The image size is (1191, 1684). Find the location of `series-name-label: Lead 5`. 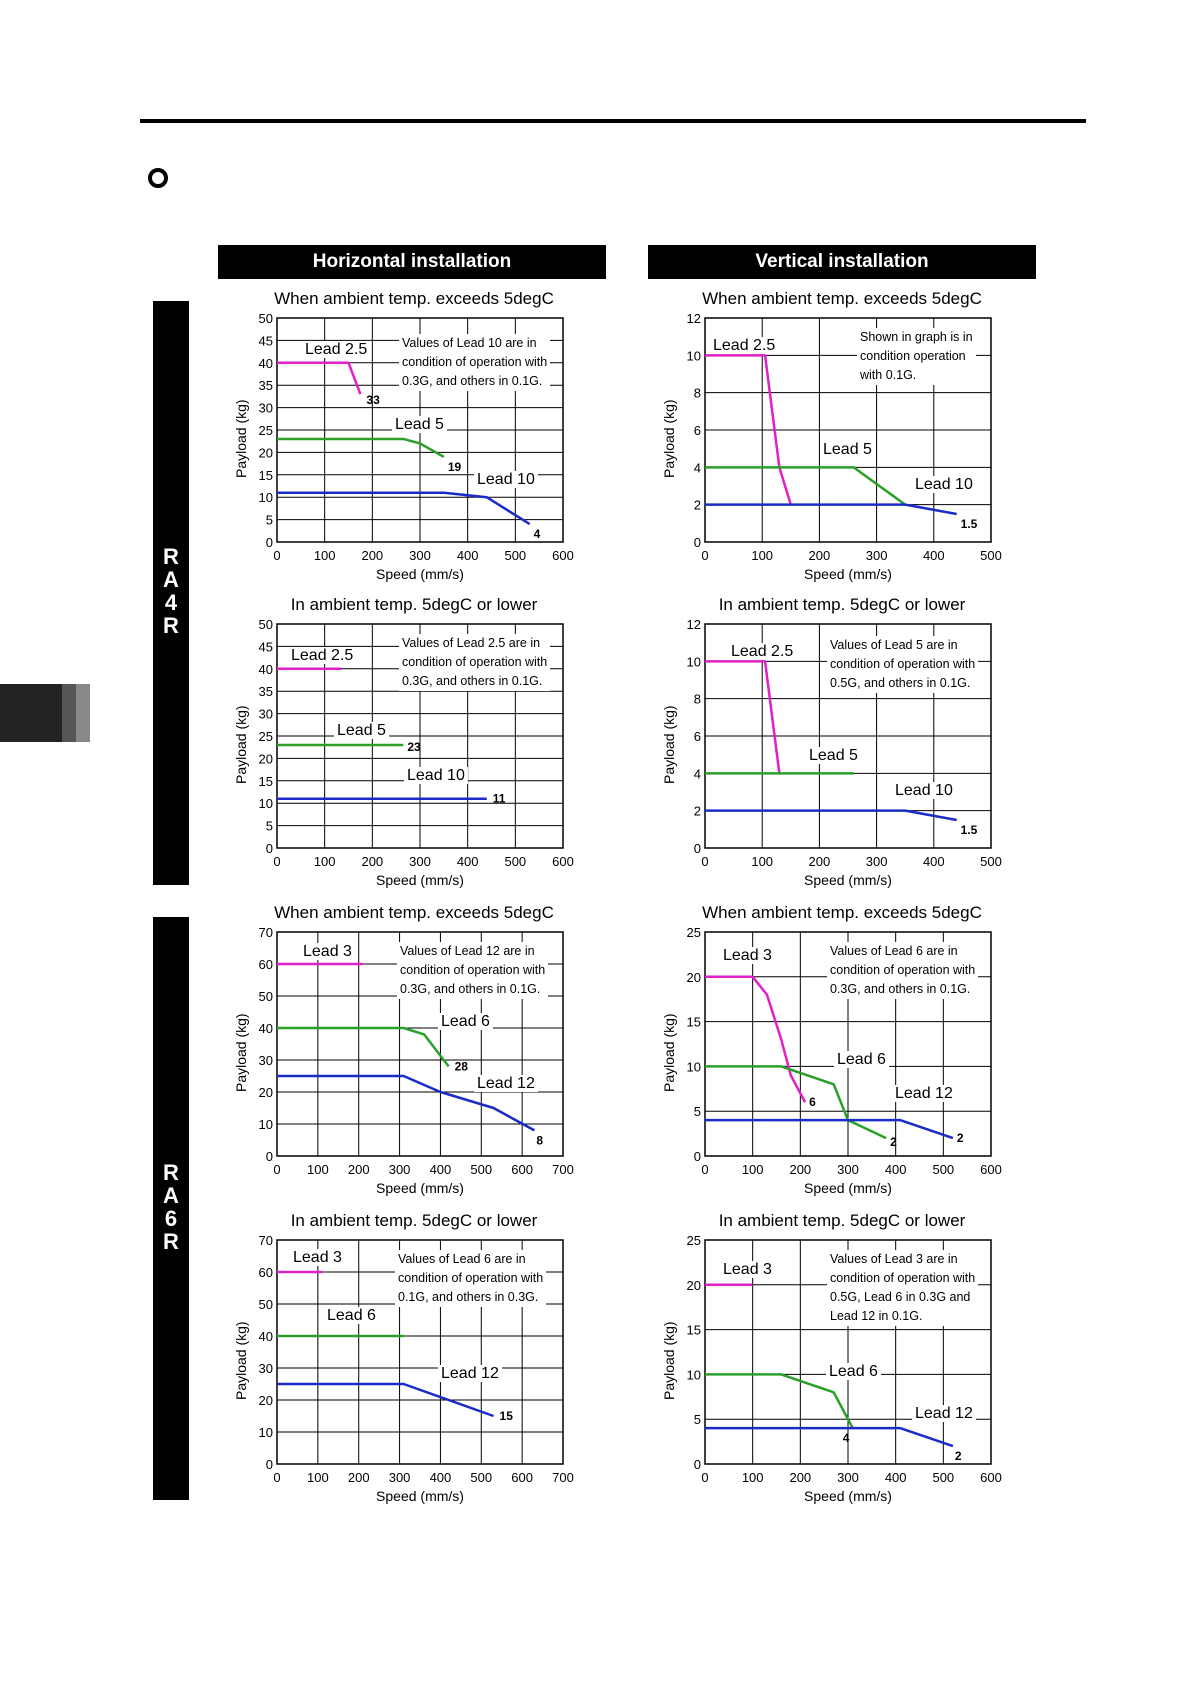

series-name-label: Lead 5 is located at coordinates (420, 424).